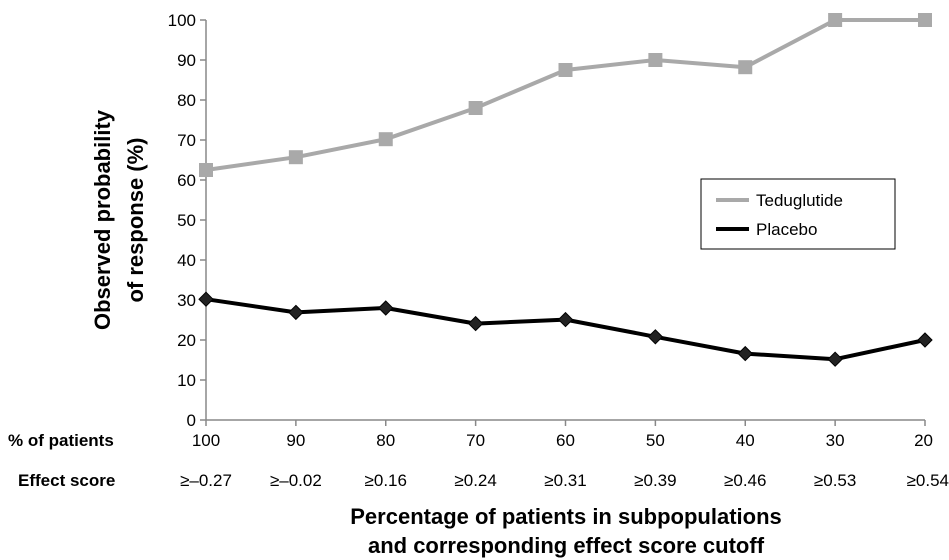 This screenshot has width=949, height=560. I want to click on y-tick-label: 0, so click(191, 420).